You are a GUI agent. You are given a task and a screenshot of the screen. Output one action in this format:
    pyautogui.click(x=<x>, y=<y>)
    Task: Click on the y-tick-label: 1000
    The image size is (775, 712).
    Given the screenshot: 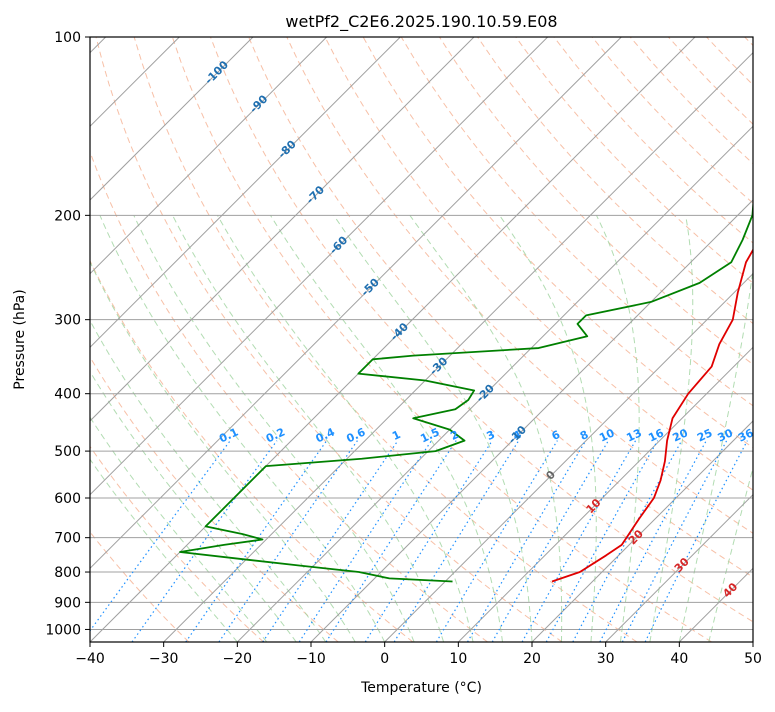 What is the action you would take?
    pyautogui.click(x=63, y=630)
    